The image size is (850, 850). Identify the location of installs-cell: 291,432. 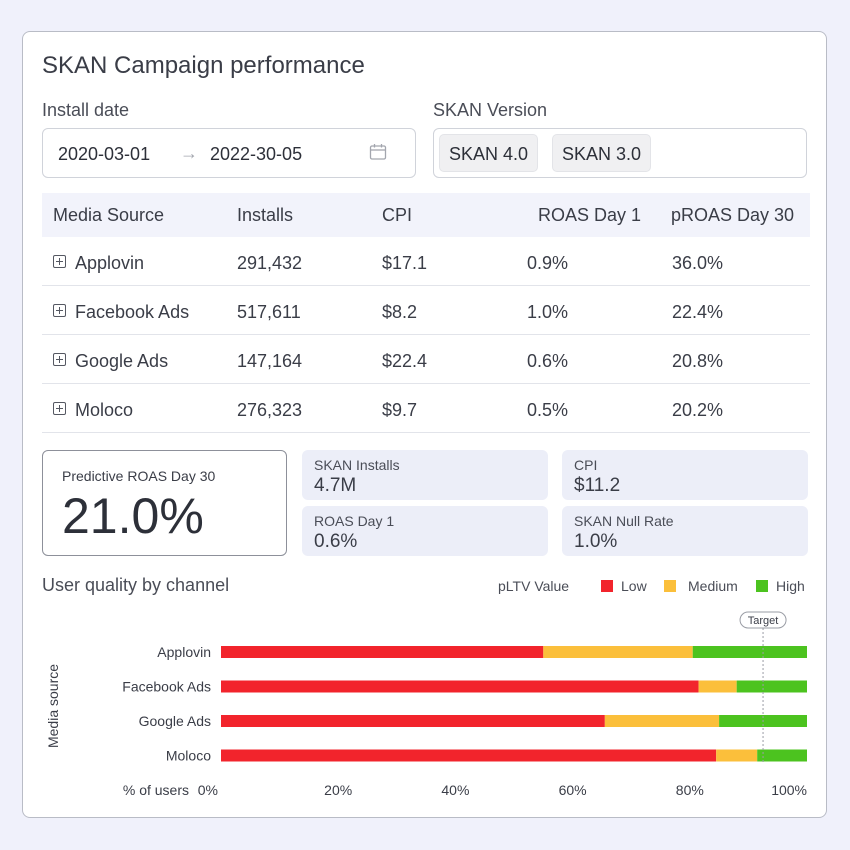
(270, 263).